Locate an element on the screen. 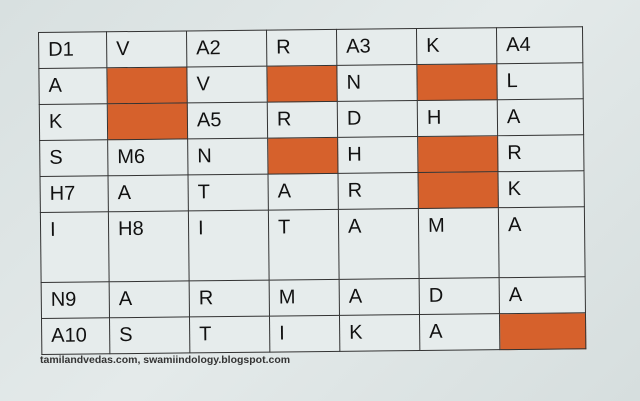  letter-cell: A3 is located at coordinates (376, 47).